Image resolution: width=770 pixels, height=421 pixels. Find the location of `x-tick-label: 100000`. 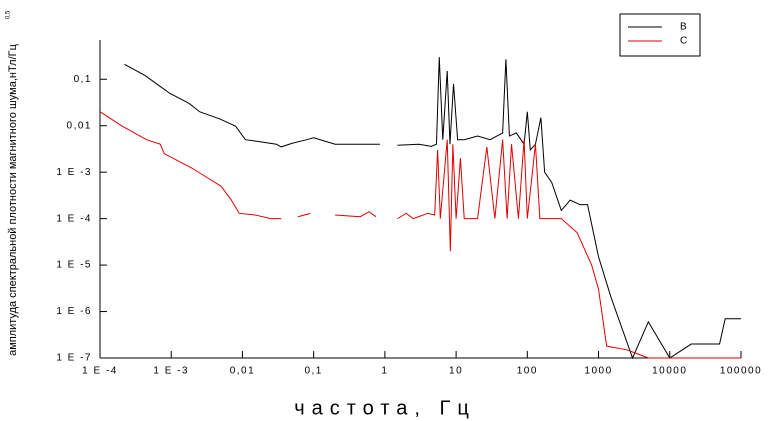

x-tick-label: 100000 is located at coordinates (741, 371).